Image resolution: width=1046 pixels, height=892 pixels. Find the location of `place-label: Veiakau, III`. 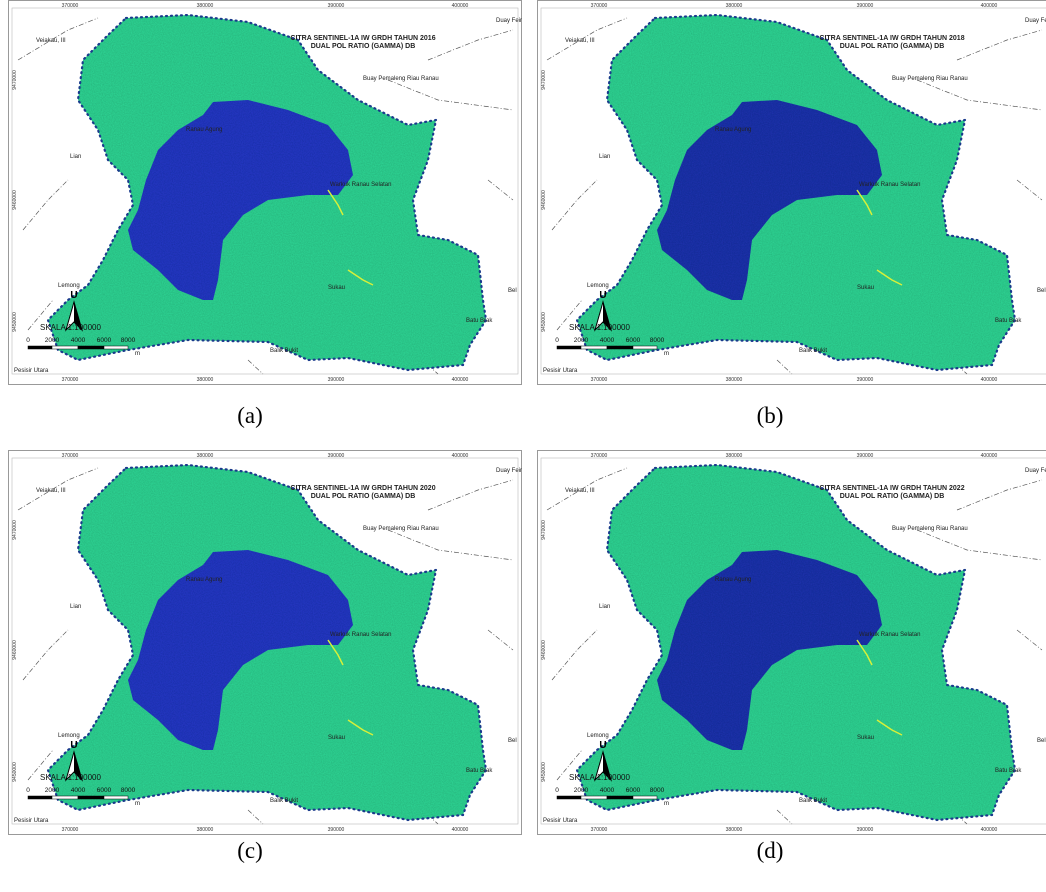

place-label: Veiakau, III is located at coordinates (51, 491).